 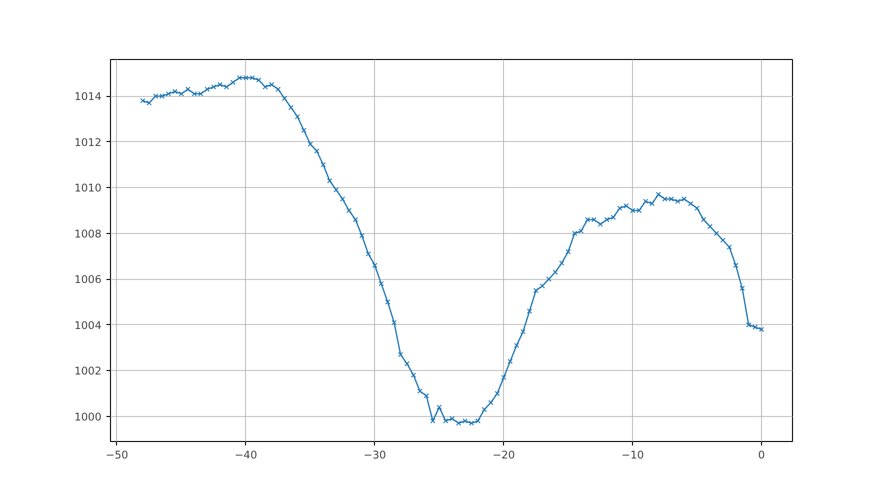 I want to click on y-tick-label: 1004, so click(x=88, y=325).